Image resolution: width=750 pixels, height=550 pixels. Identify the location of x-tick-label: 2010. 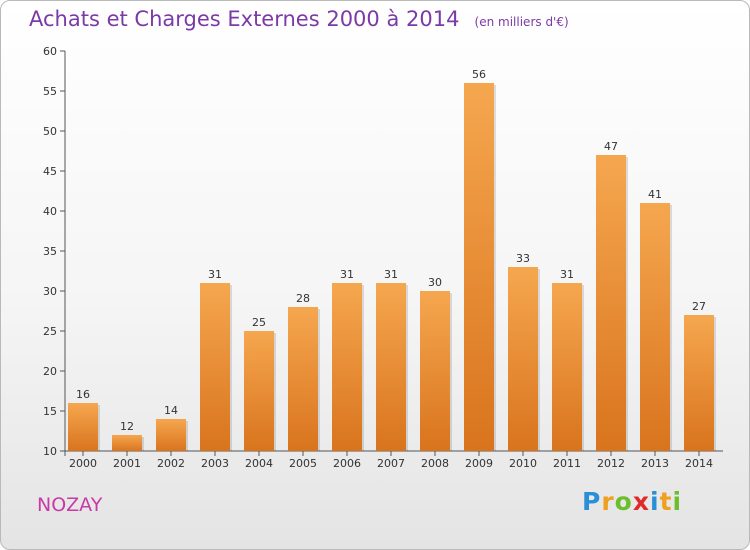
(523, 463).